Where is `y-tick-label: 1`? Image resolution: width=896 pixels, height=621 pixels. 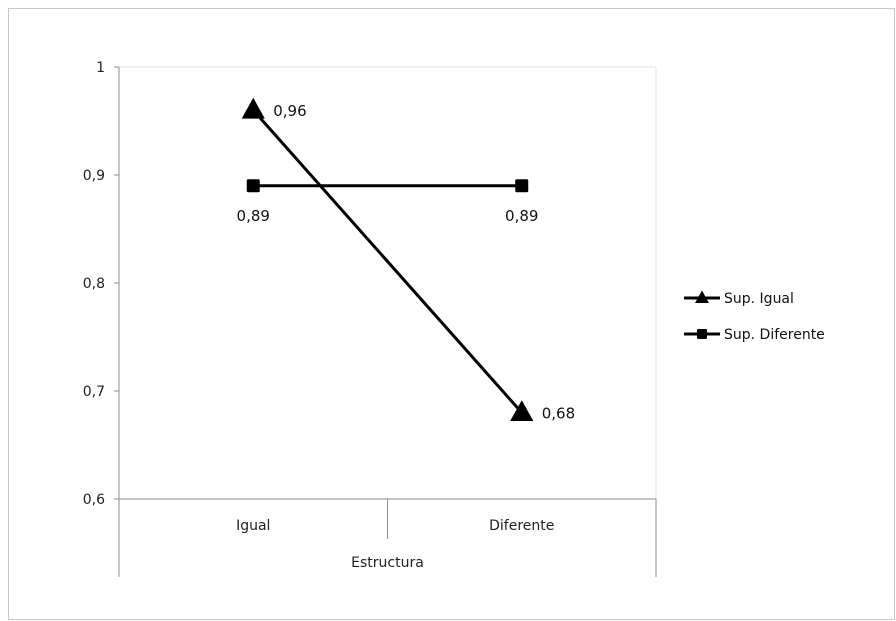 y-tick-label: 1 is located at coordinates (100, 68).